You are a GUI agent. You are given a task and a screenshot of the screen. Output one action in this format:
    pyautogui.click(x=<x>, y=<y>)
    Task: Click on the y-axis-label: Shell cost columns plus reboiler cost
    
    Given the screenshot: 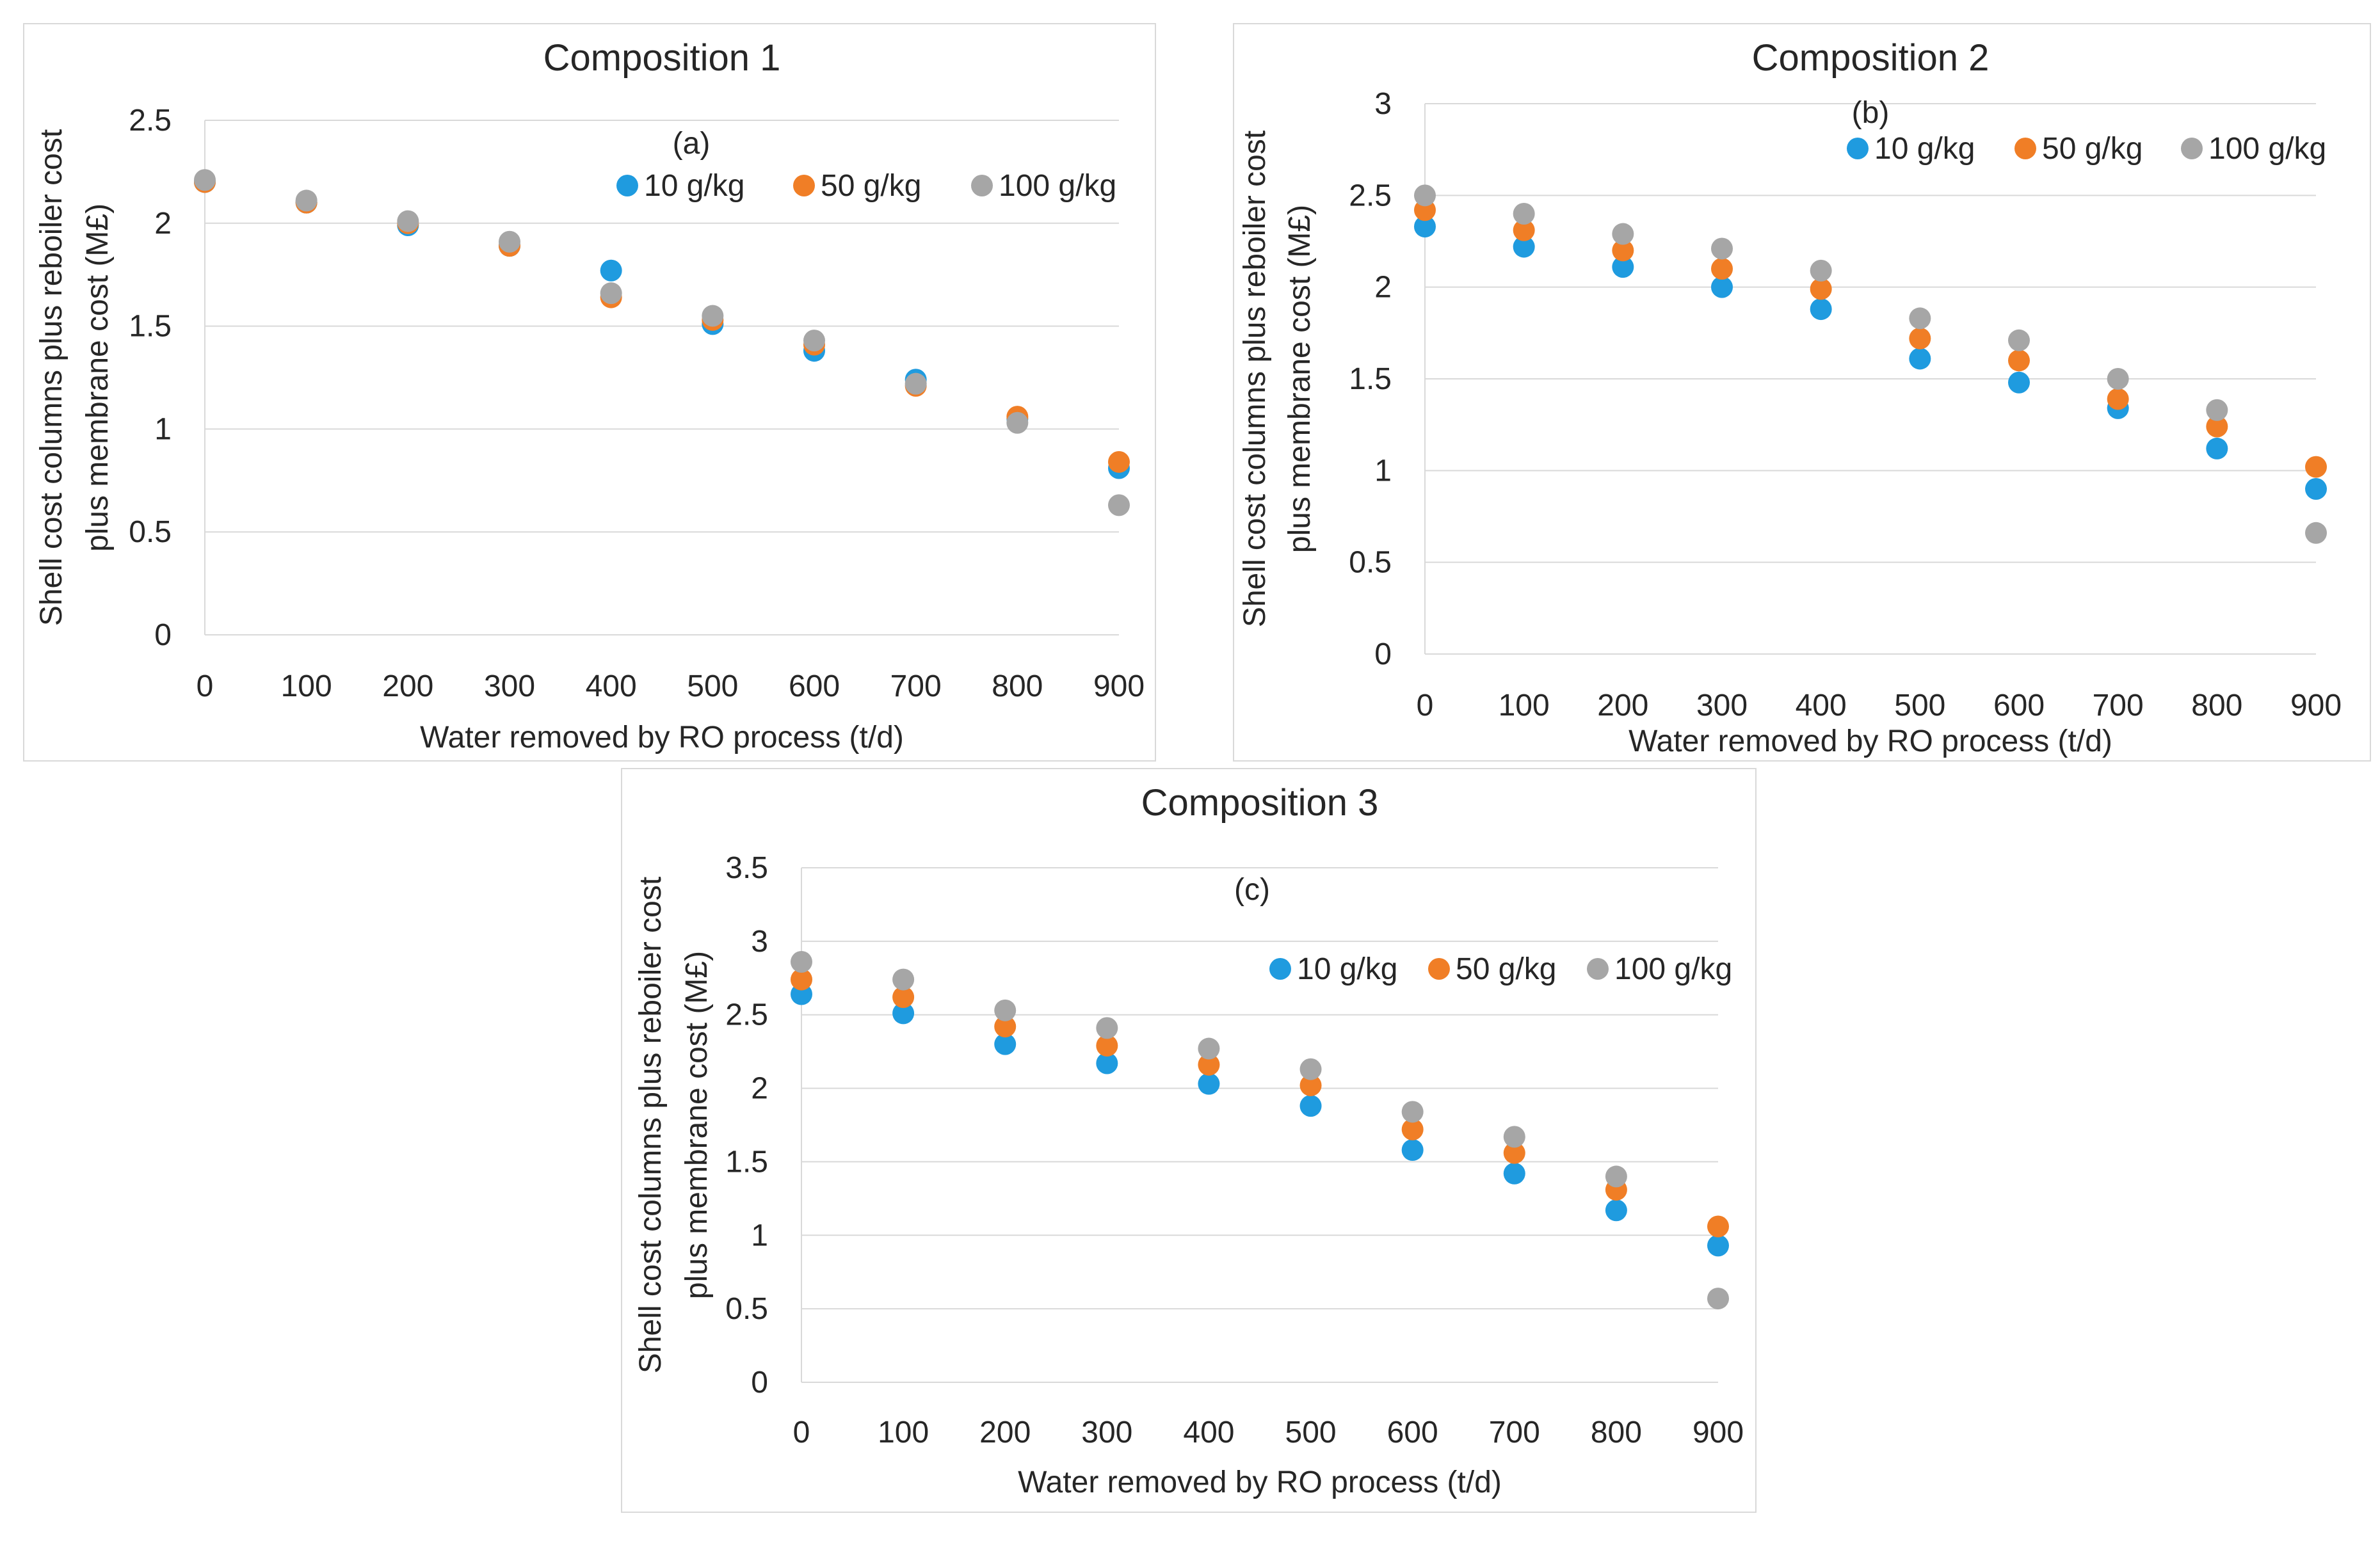 What is the action you would take?
    pyautogui.click(x=51, y=378)
    